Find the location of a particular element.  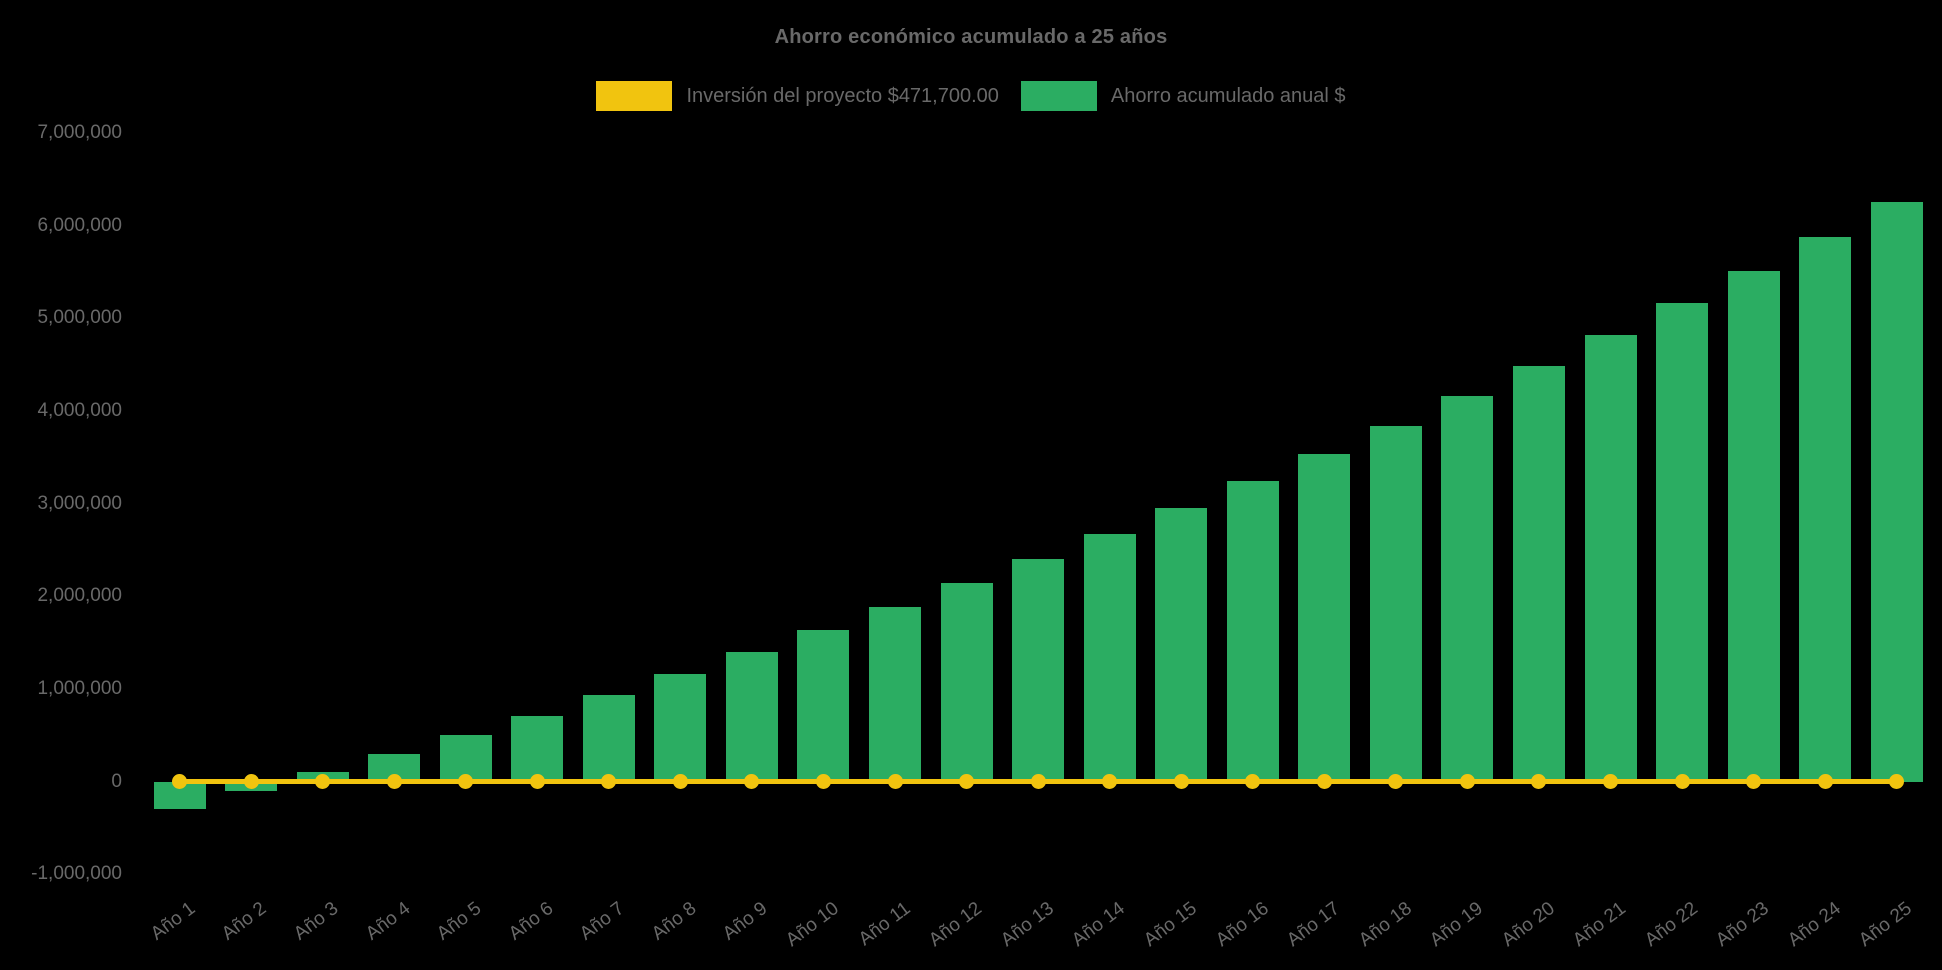

y-axis-tick-label: -1,000,000 is located at coordinates (76, 874).